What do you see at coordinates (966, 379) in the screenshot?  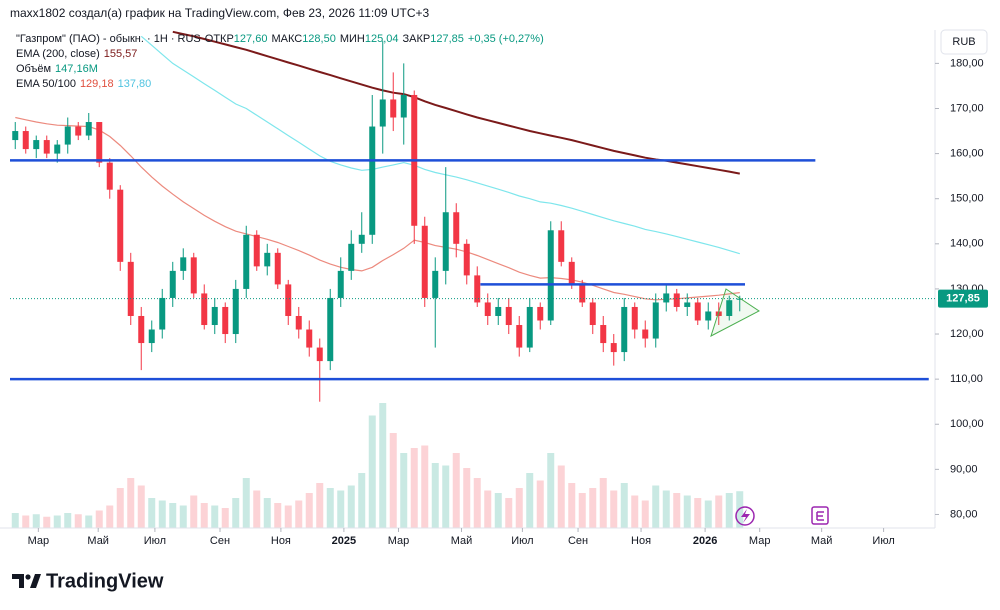 I see `y-tick-label: 110,00` at bounding box center [966, 379].